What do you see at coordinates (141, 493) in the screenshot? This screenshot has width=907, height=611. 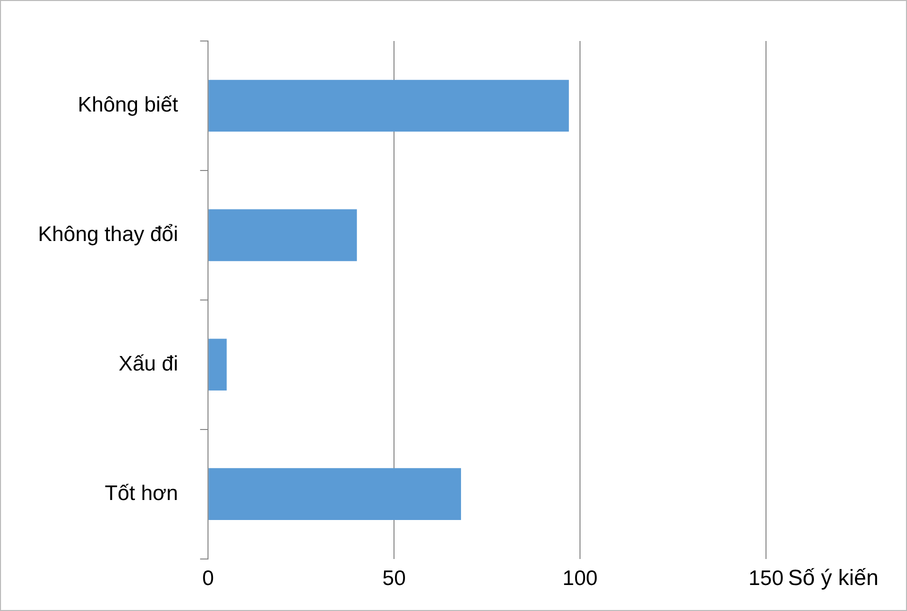 I see `y-tick-label: Tốt hơn` at bounding box center [141, 493].